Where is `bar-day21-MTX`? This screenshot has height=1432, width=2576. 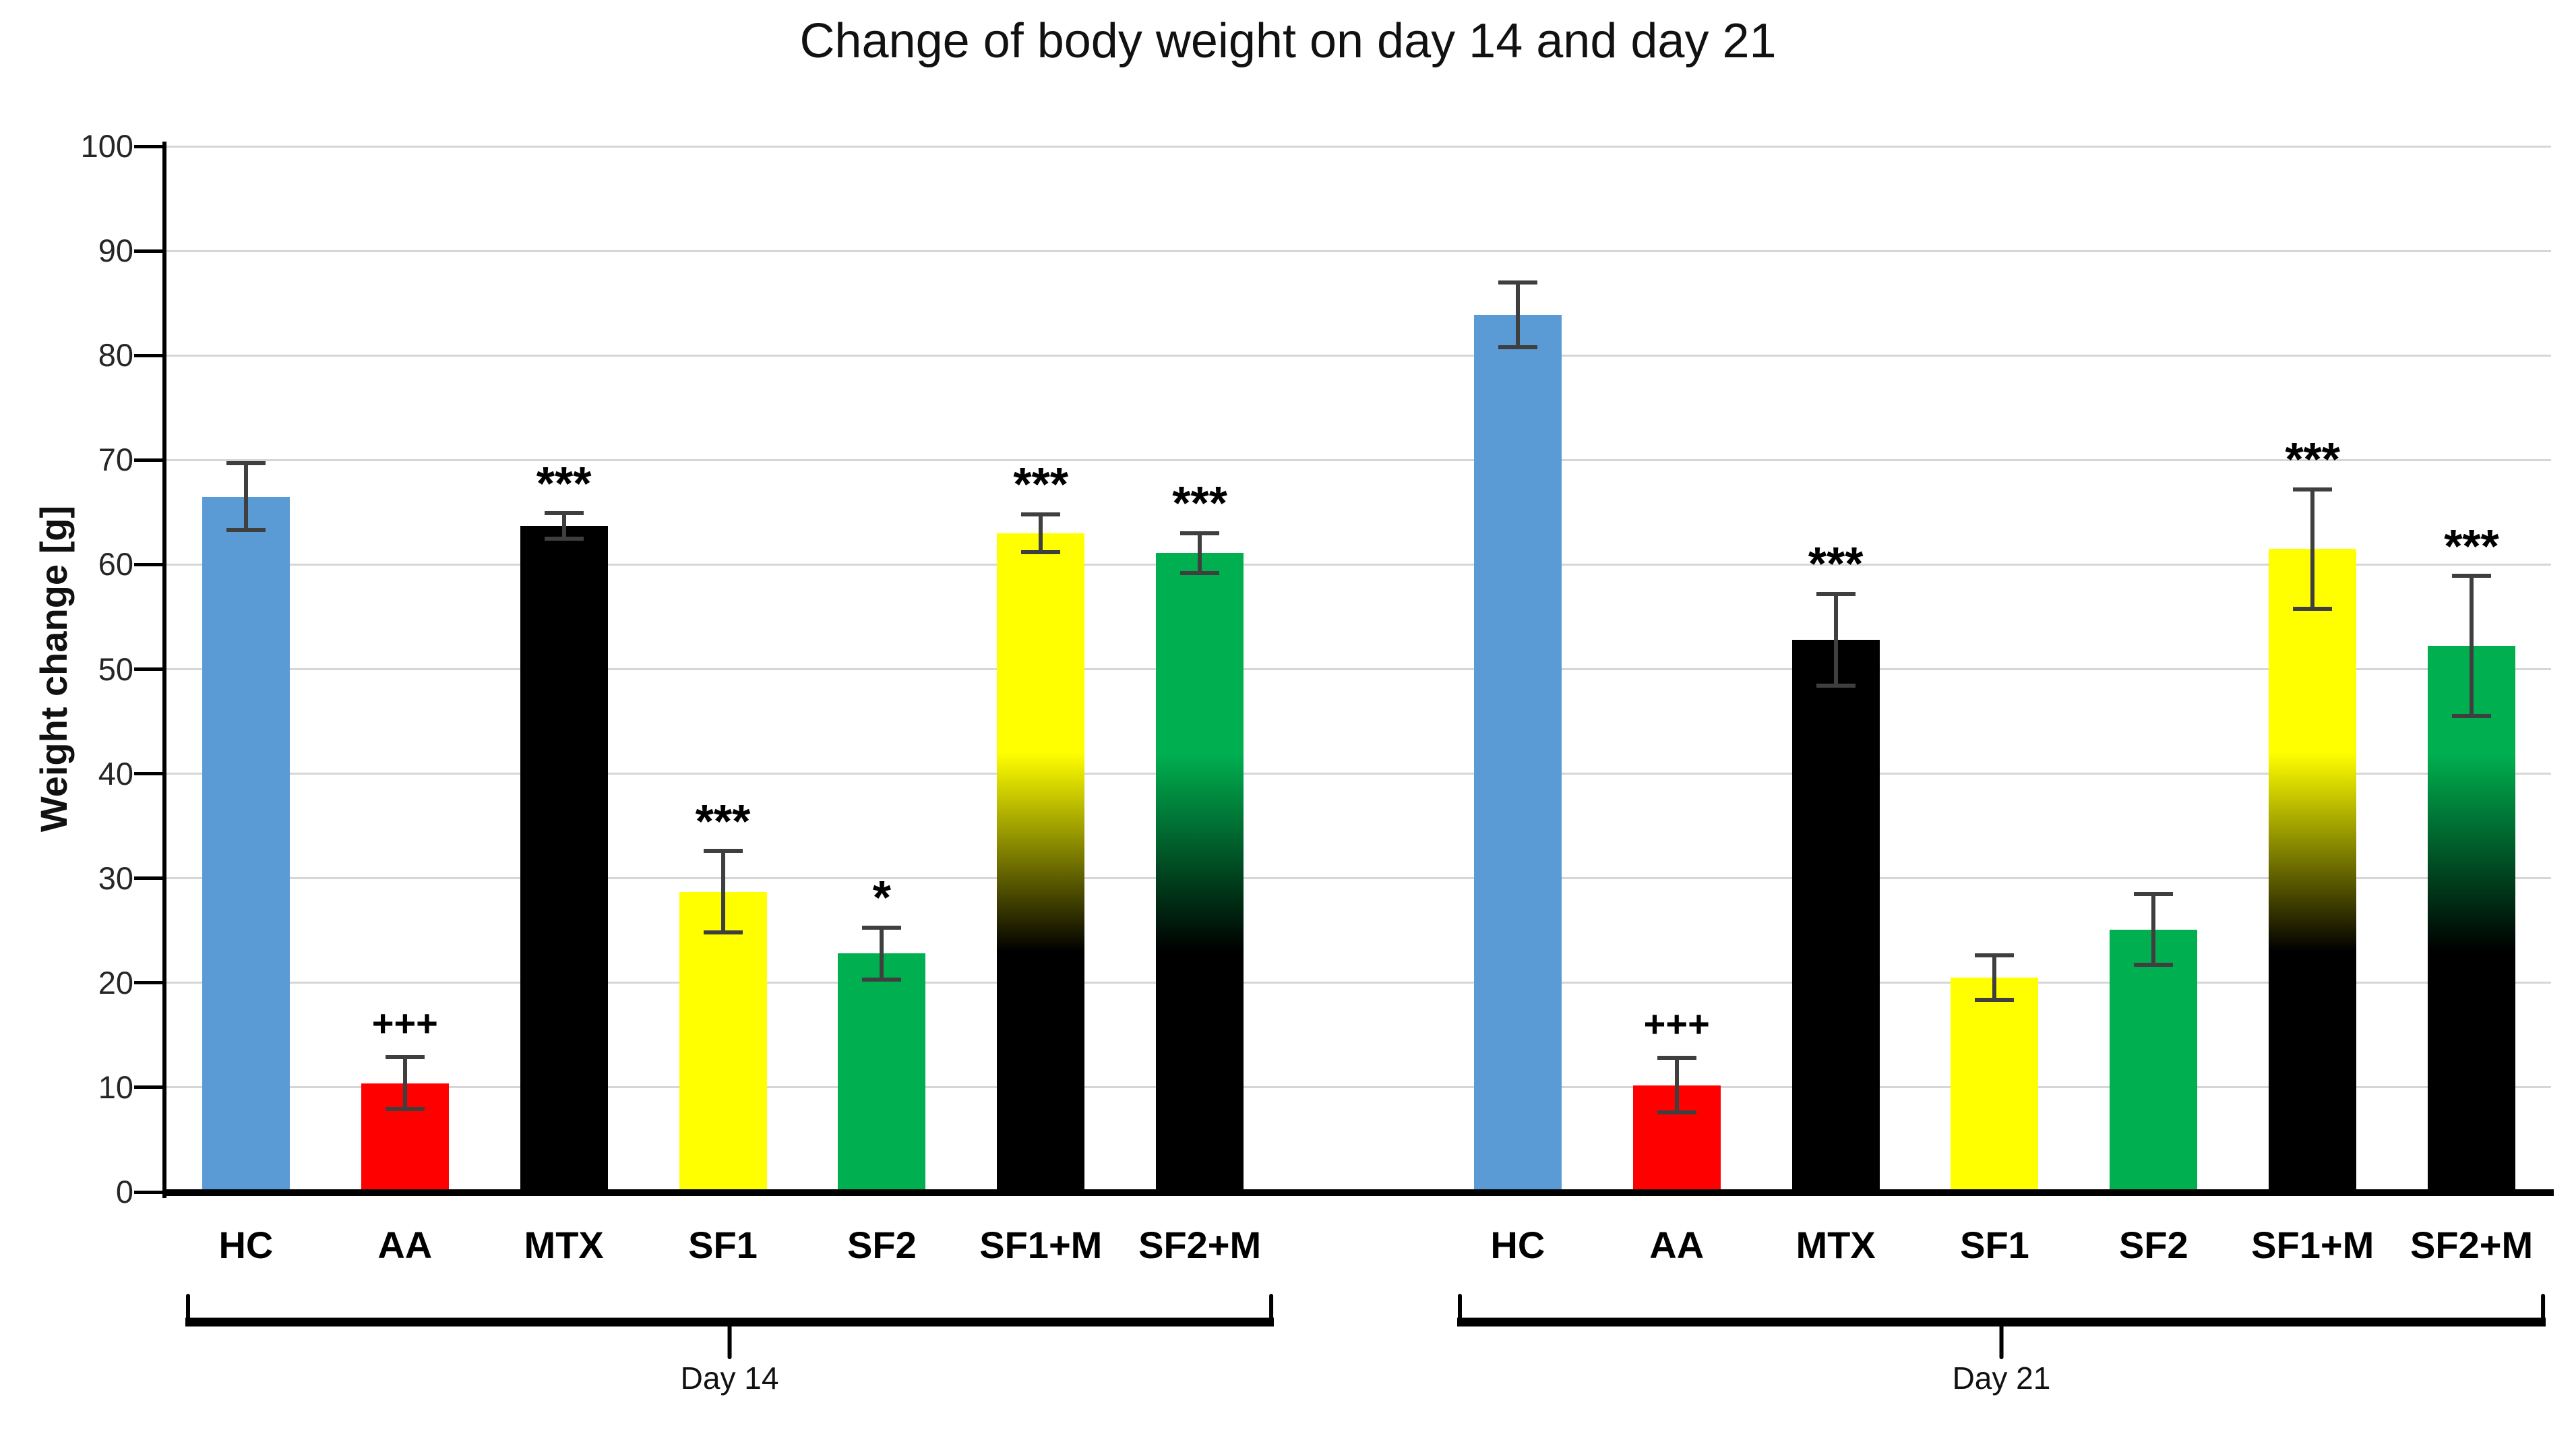 bar-day21-MTX is located at coordinates (1836, 916).